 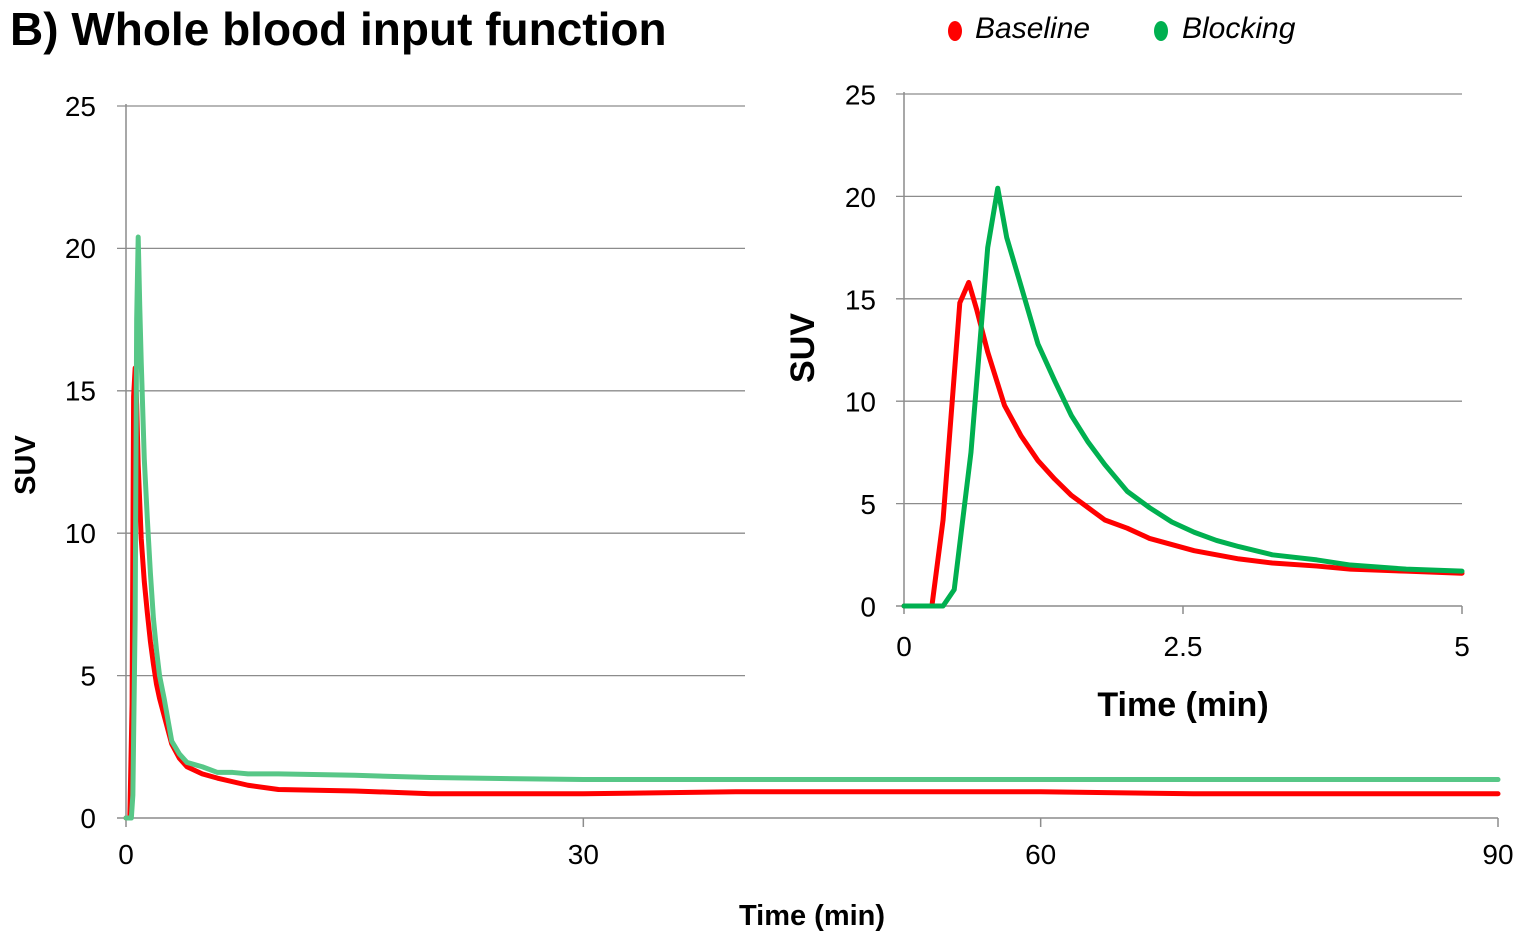 I want to click on main-y-tick-label: 5, so click(x=88, y=675).